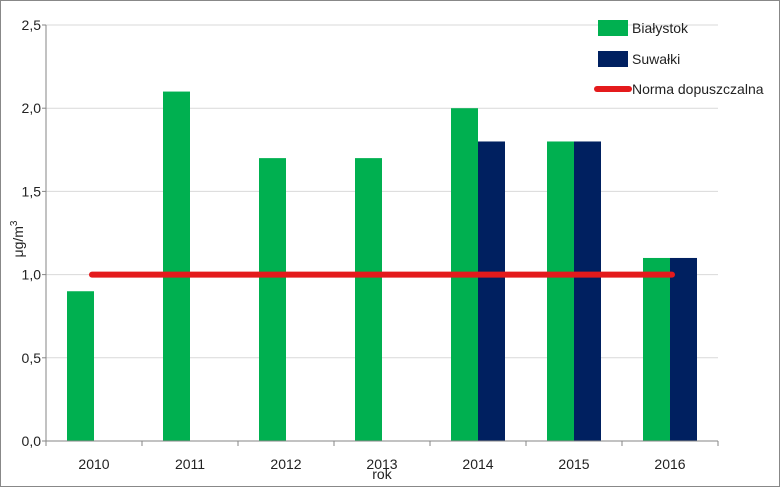 The image size is (780, 487). What do you see at coordinates (698, 89) in the screenshot?
I see `legend-label-norma: Norma dopuszczalna` at bounding box center [698, 89].